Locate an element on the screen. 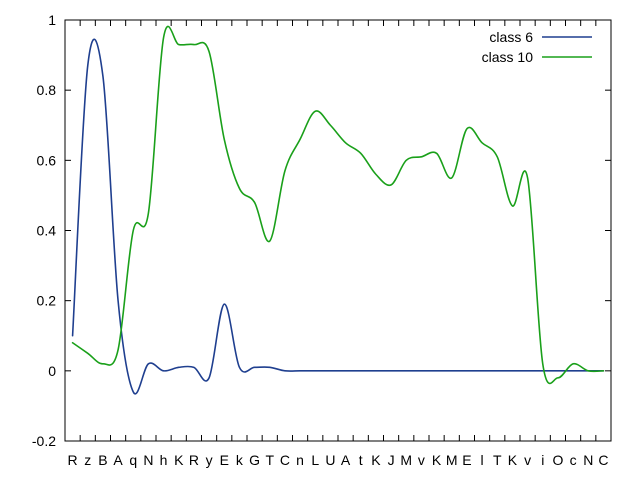 Image resolution: width=640 pixels, height=480 pixels. x-tick-label: U is located at coordinates (330, 460).